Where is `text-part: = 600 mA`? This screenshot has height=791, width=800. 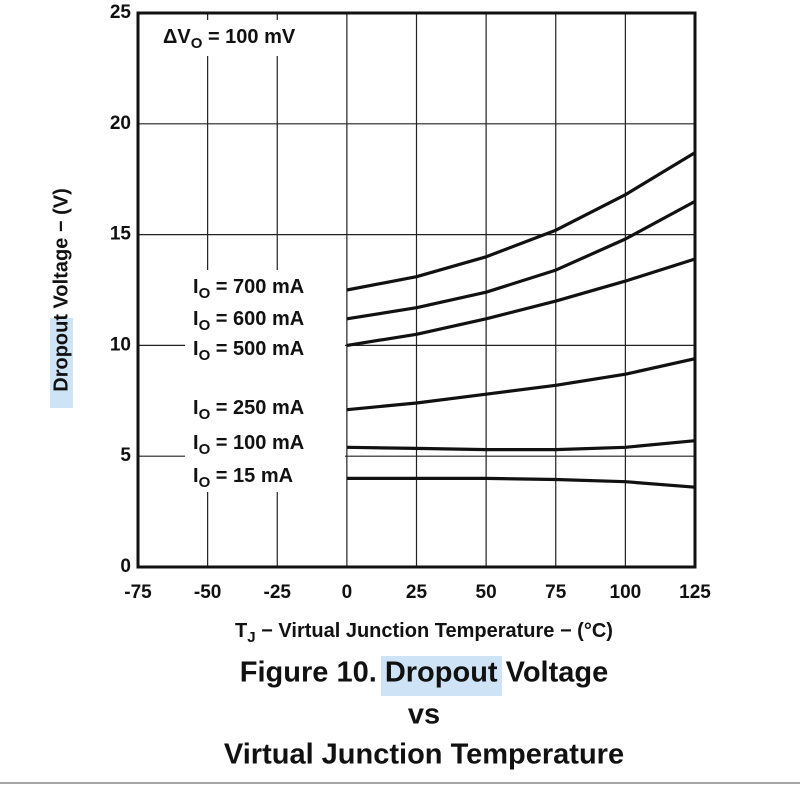
text-part: = 600 mA is located at coordinates (257, 319).